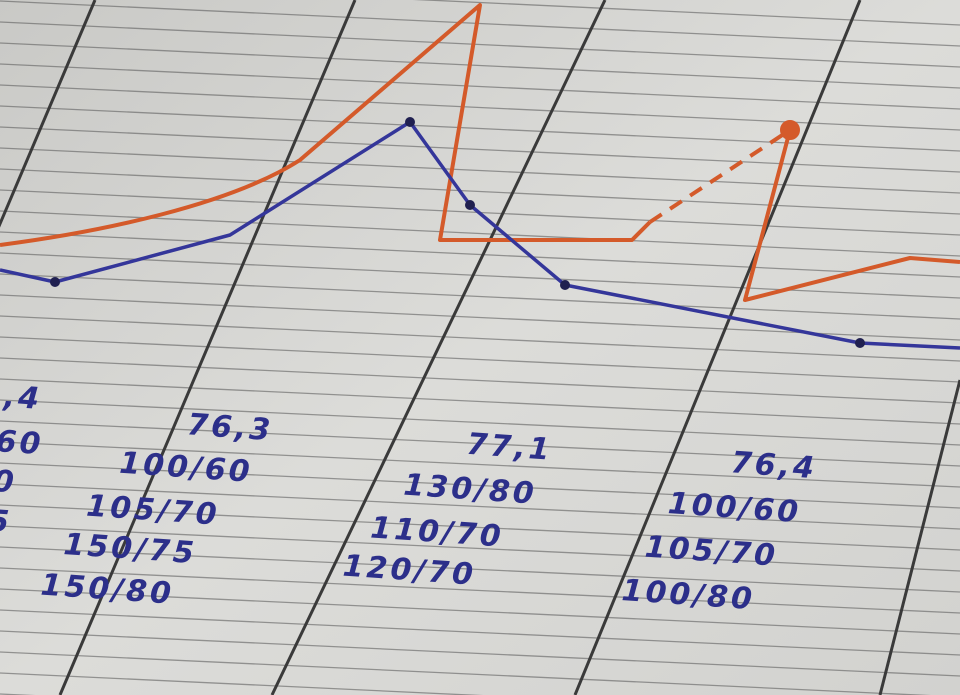 This screenshot has width=960, height=695. Describe the element at coordinates (6, 522) in the screenshot. I see `fragment: 5` at that location.